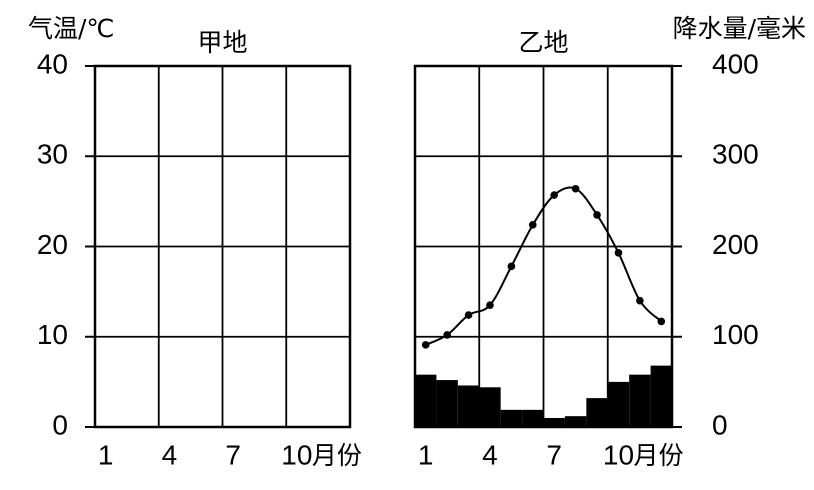 This screenshot has height=490, width=814. Describe the element at coordinates (52, 334) in the screenshot. I see `y-tick-label: 10` at that location.